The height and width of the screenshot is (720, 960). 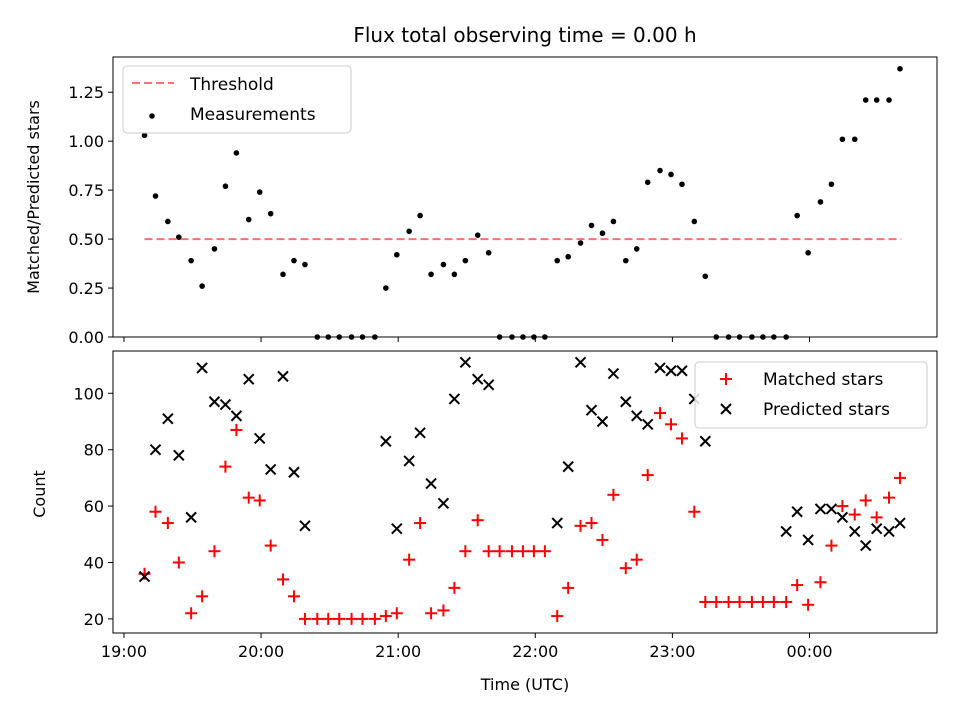 What do you see at coordinates (86, 92) in the screenshot?
I see `top-y-tick-label: 1.25` at bounding box center [86, 92].